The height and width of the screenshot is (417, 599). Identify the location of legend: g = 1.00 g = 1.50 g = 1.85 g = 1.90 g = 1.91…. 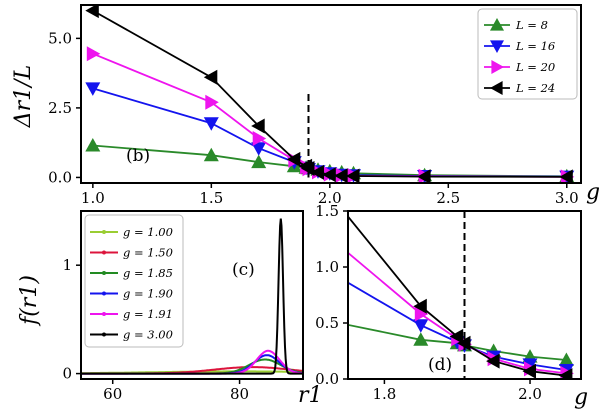
(134, 281).